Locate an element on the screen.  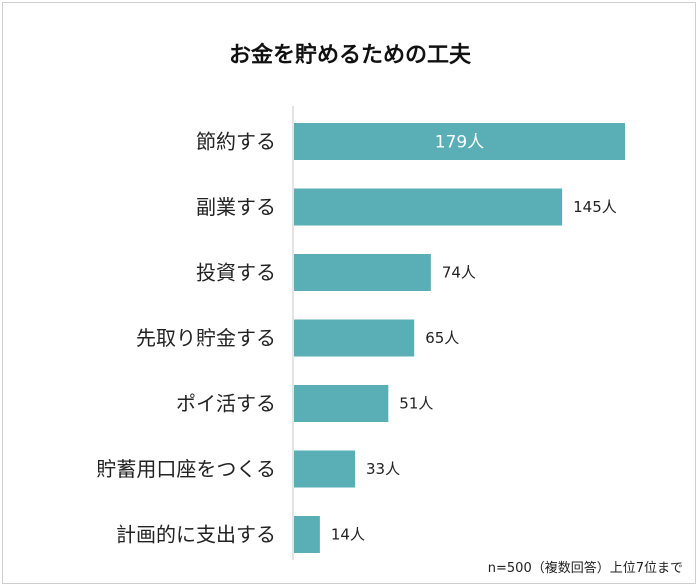
chart-title: お金を貯めるための工夫 is located at coordinates (350, 55).